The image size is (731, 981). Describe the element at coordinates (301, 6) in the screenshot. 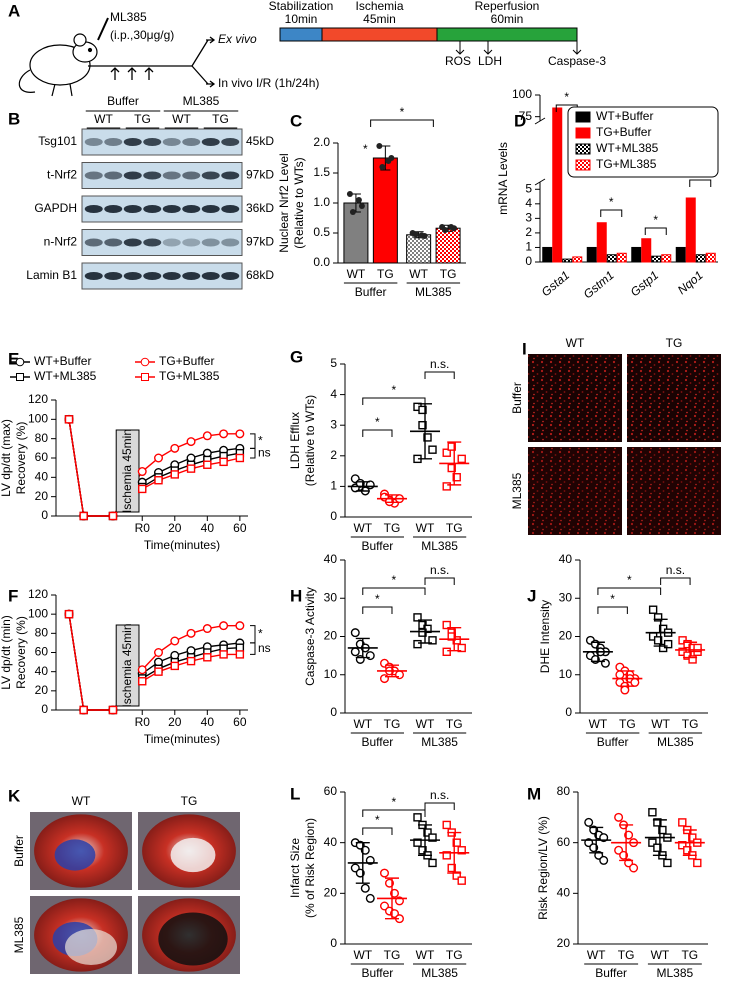

I see `phase-name: Stabilization` at that location.